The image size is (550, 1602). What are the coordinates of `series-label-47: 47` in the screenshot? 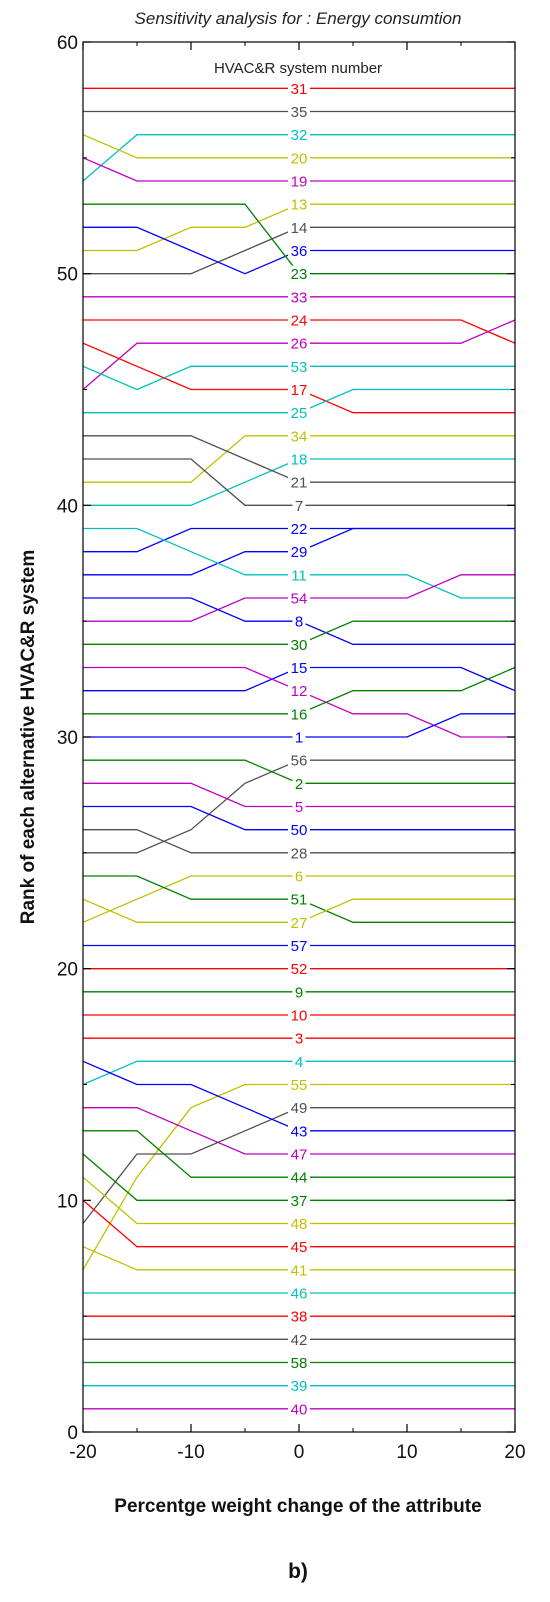 It's located at (299, 1155).